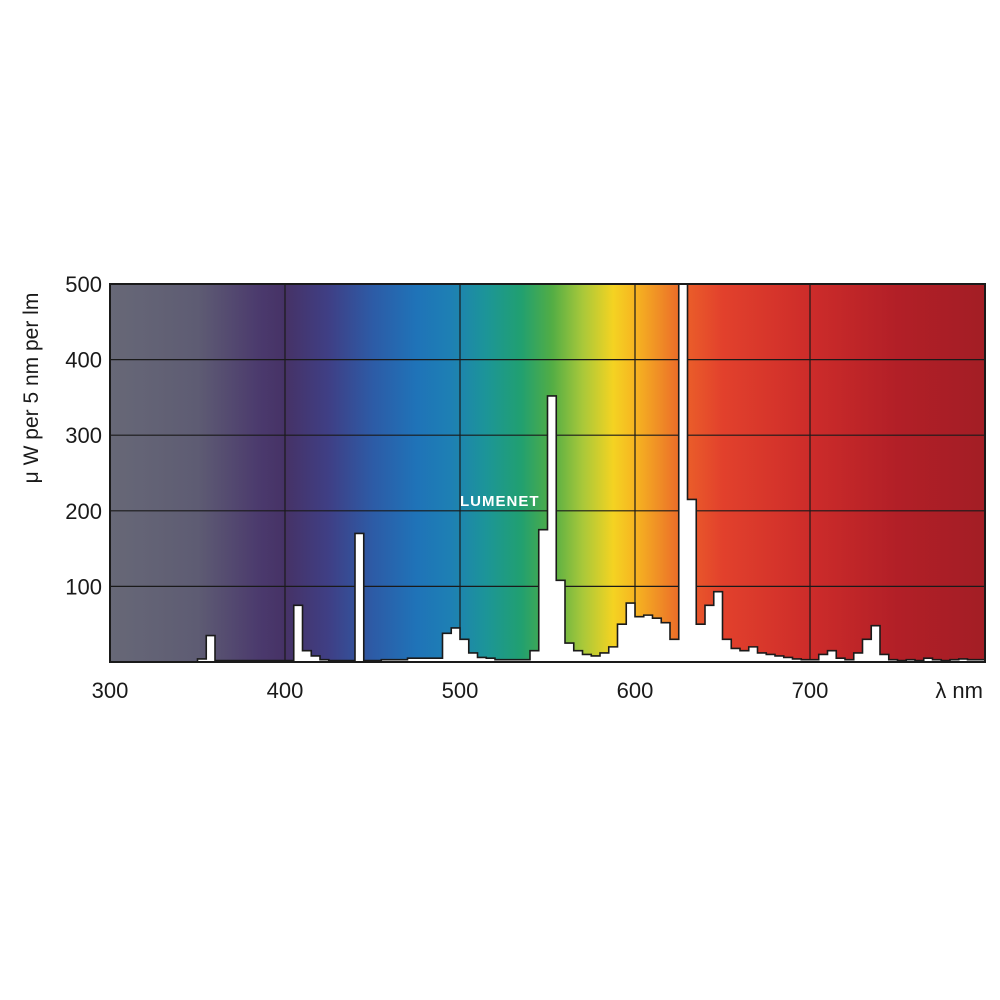 The image size is (1000, 1000). Describe the element at coordinates (285, 690) in the screenshot. I see `x-tick-label: 400` at that location.